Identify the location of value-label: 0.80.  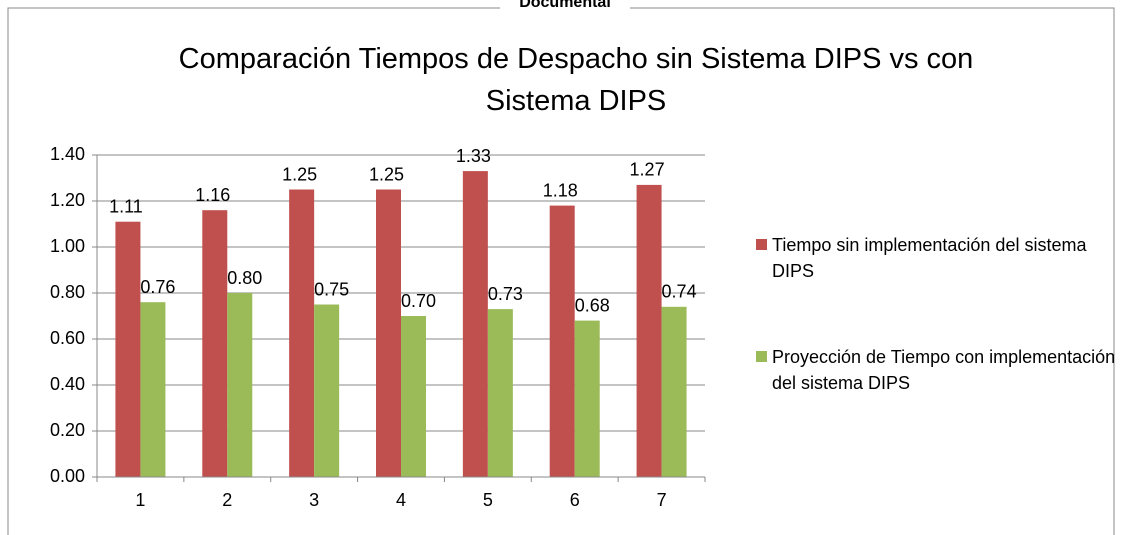
(244, 278).